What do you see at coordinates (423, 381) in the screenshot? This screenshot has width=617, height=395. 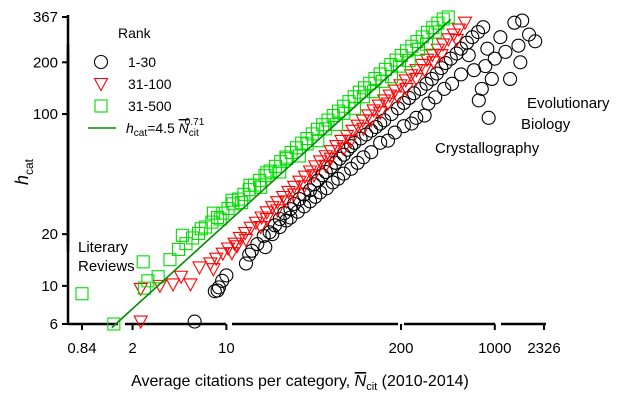 I see `x-axis-title-suffix: (2010-2014)` at bounding box center [423, 381].